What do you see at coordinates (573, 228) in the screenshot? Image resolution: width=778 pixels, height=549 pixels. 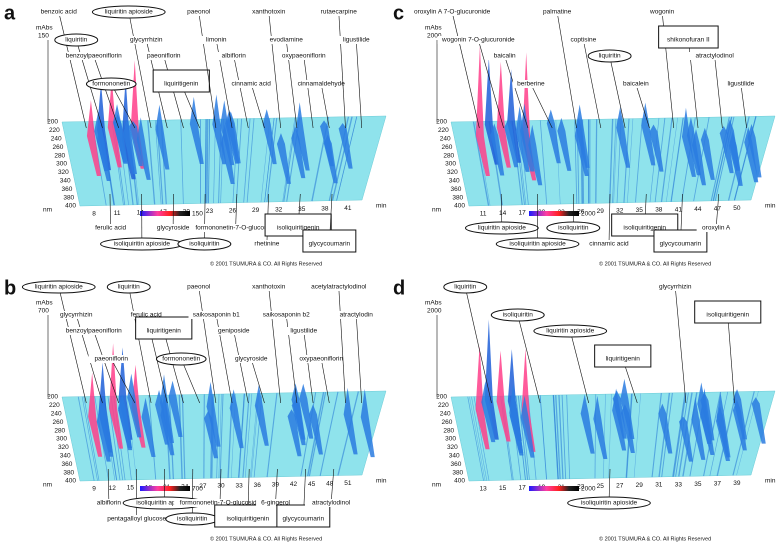 I see `compound-label: isoliquiritin` at bounding box center [573, 228].